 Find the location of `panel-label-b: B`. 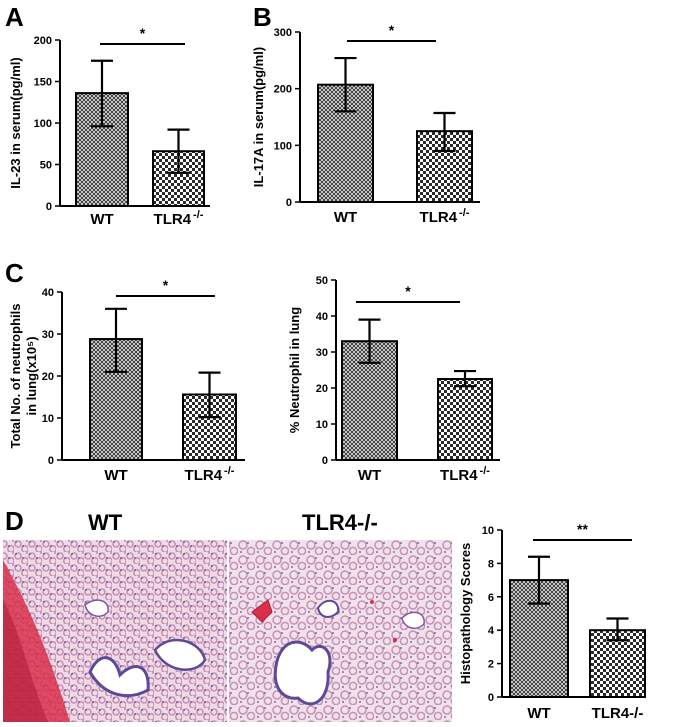

panel-label-b: B is located at coordinates (262, 17).